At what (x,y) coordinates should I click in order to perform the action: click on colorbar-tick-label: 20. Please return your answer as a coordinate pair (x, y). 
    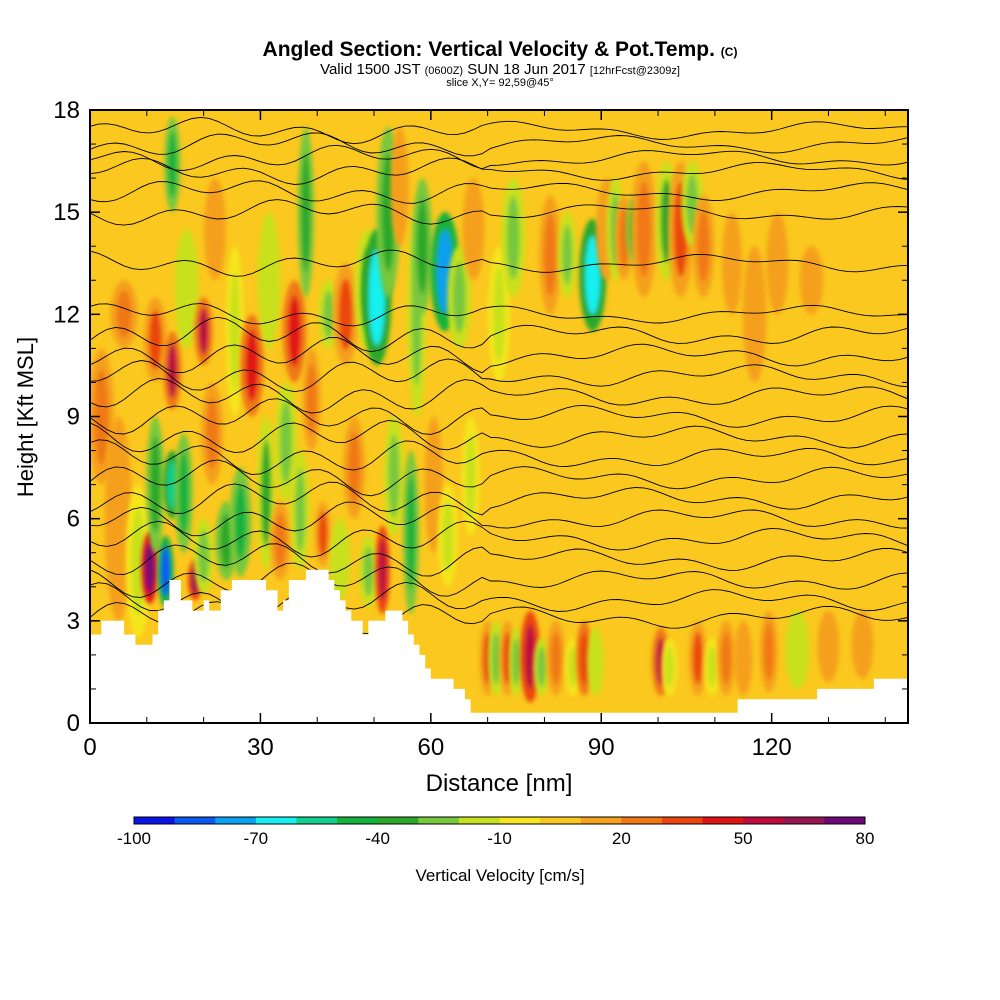
    Looking at the image, I should click on (621, 838).